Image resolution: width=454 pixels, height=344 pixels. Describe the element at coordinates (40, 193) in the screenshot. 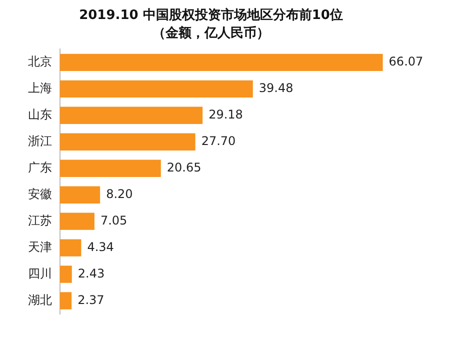

I see `y-tick-label: 安徽` at that location.